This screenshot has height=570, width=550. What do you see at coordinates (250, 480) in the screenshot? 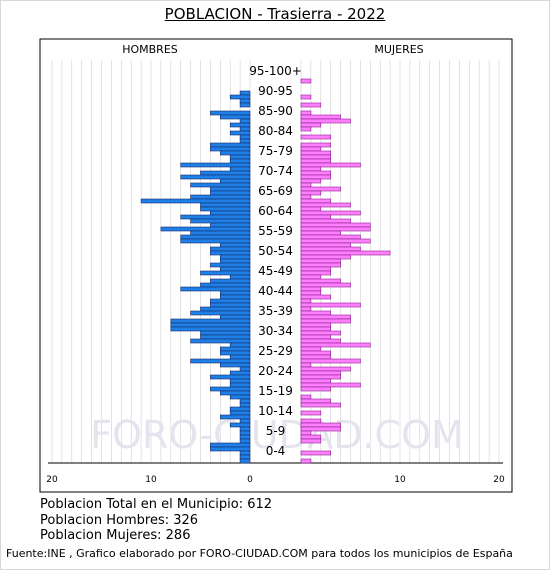
I see `x-tick-label: 0` at bounding box center [250, 480].